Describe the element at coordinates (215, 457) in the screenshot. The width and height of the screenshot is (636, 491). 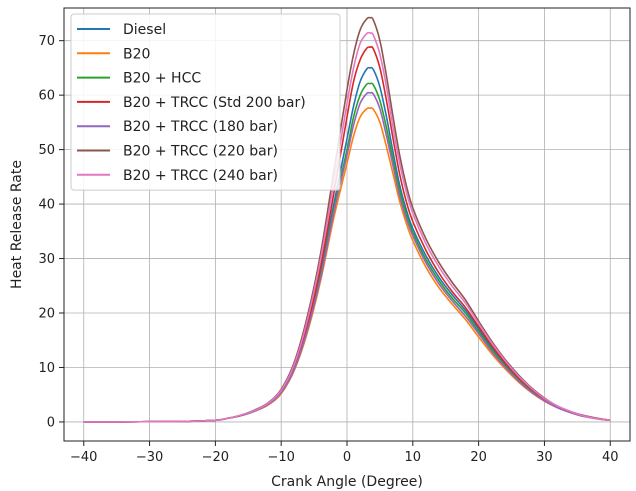
I see `x-tick-label: −20` at that location.